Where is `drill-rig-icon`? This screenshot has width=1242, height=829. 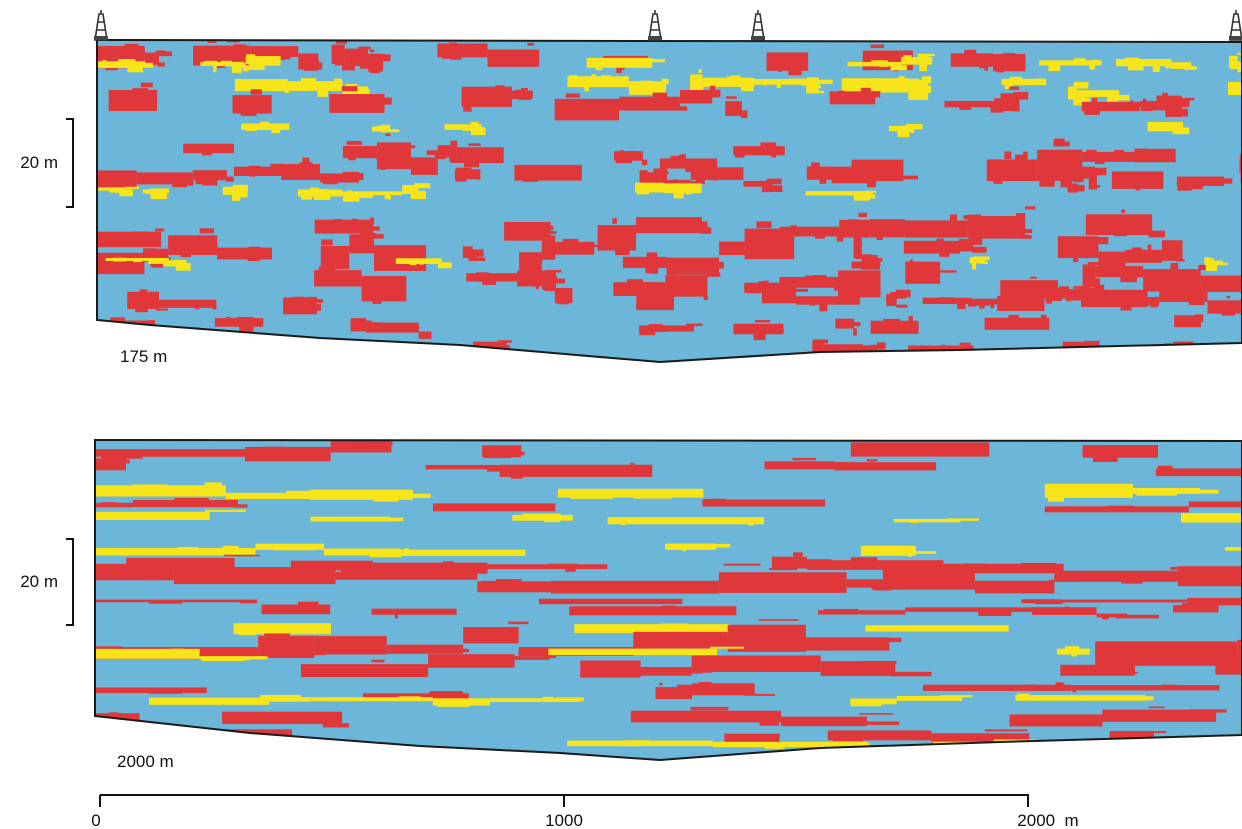
drill-rig-icon is located at coordinates (101, 25).